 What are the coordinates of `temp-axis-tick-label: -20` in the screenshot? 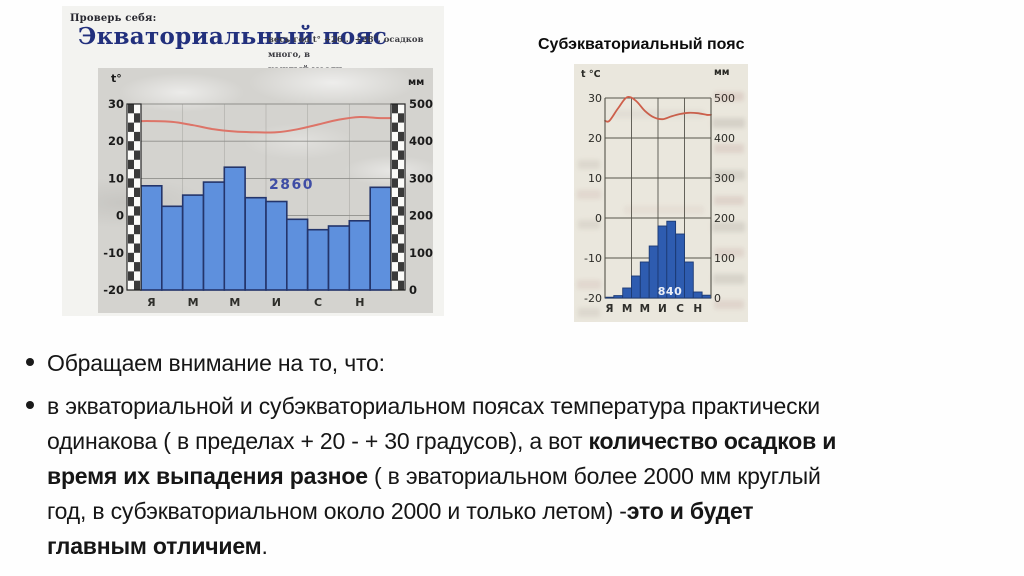 It's located at (113, 290).